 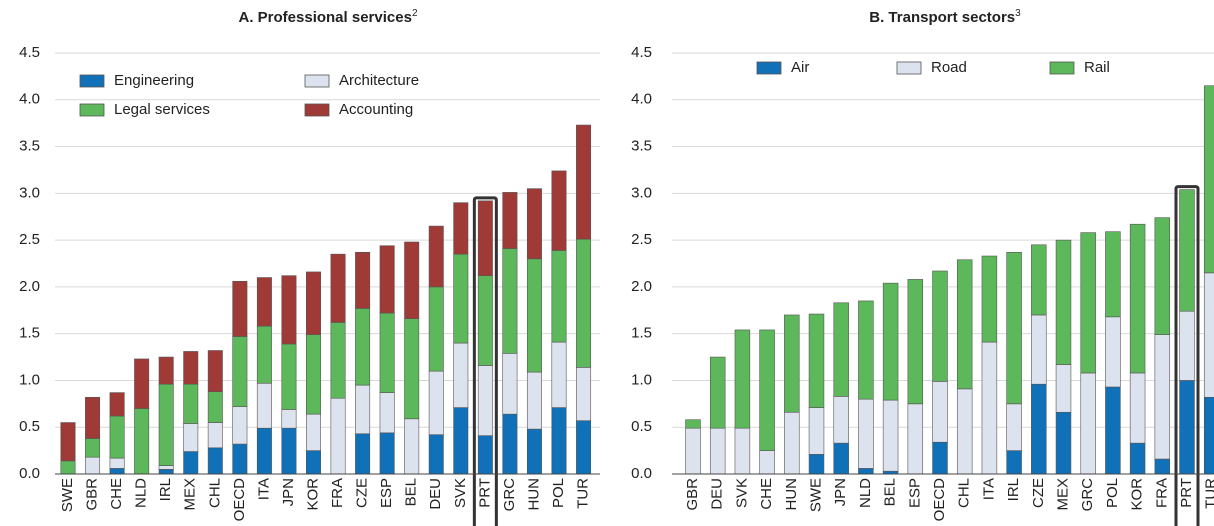 What do you see at coordinates (92, 494) in the screenshot?
I see `x-tick-label: GBR` at bounding box center [92, 494].